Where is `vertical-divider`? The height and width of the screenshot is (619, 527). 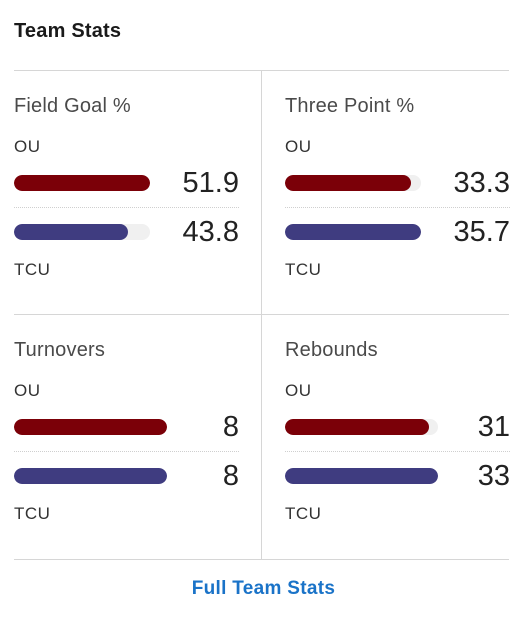 vertical-divider is located at coordinates (261, 315).